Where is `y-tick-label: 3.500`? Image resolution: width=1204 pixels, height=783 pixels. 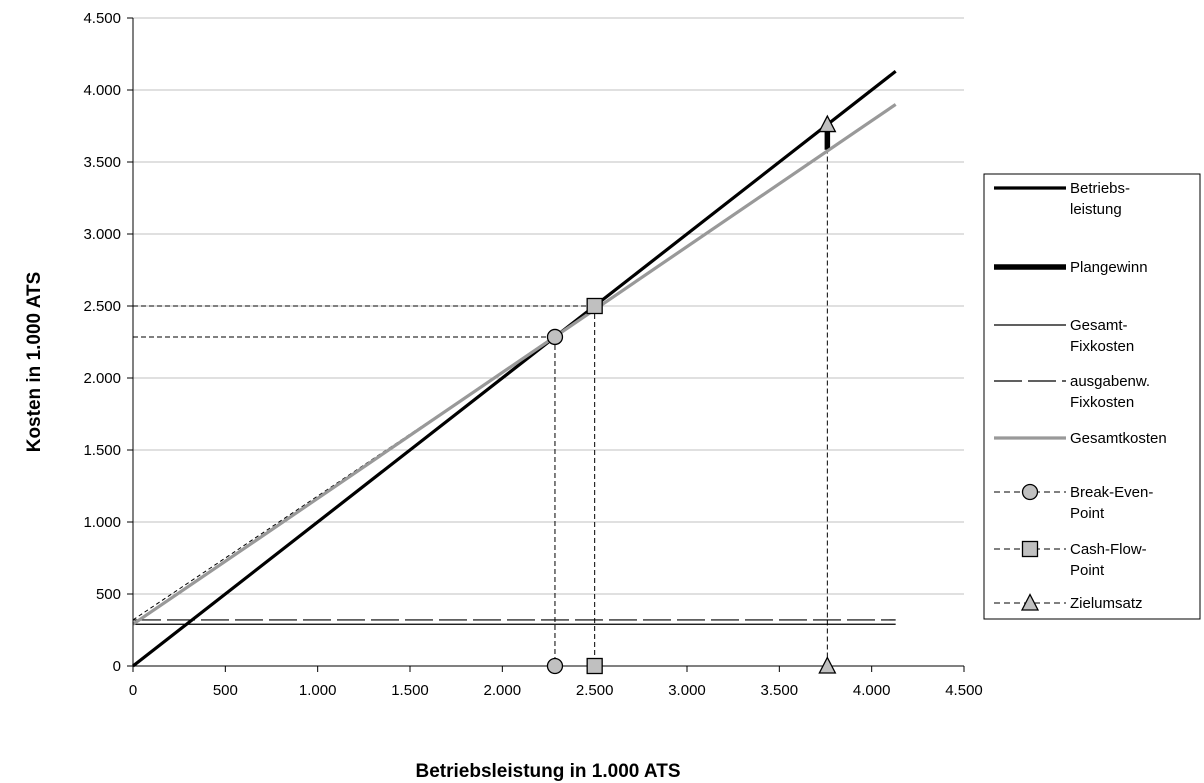
y-tick-label: 3.500 is located at coordinates (102, 162).